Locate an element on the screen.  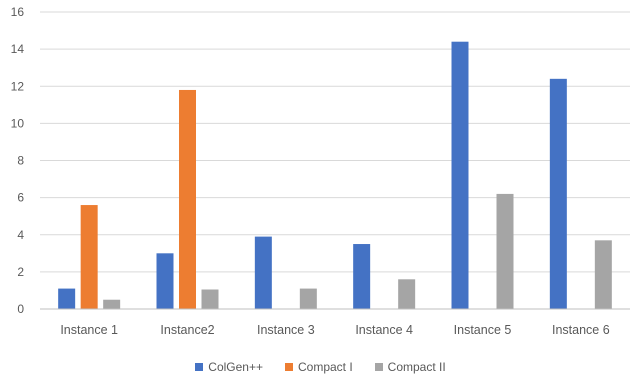
x-tick-label: Instance 6 is located at coordinates (581, 330).